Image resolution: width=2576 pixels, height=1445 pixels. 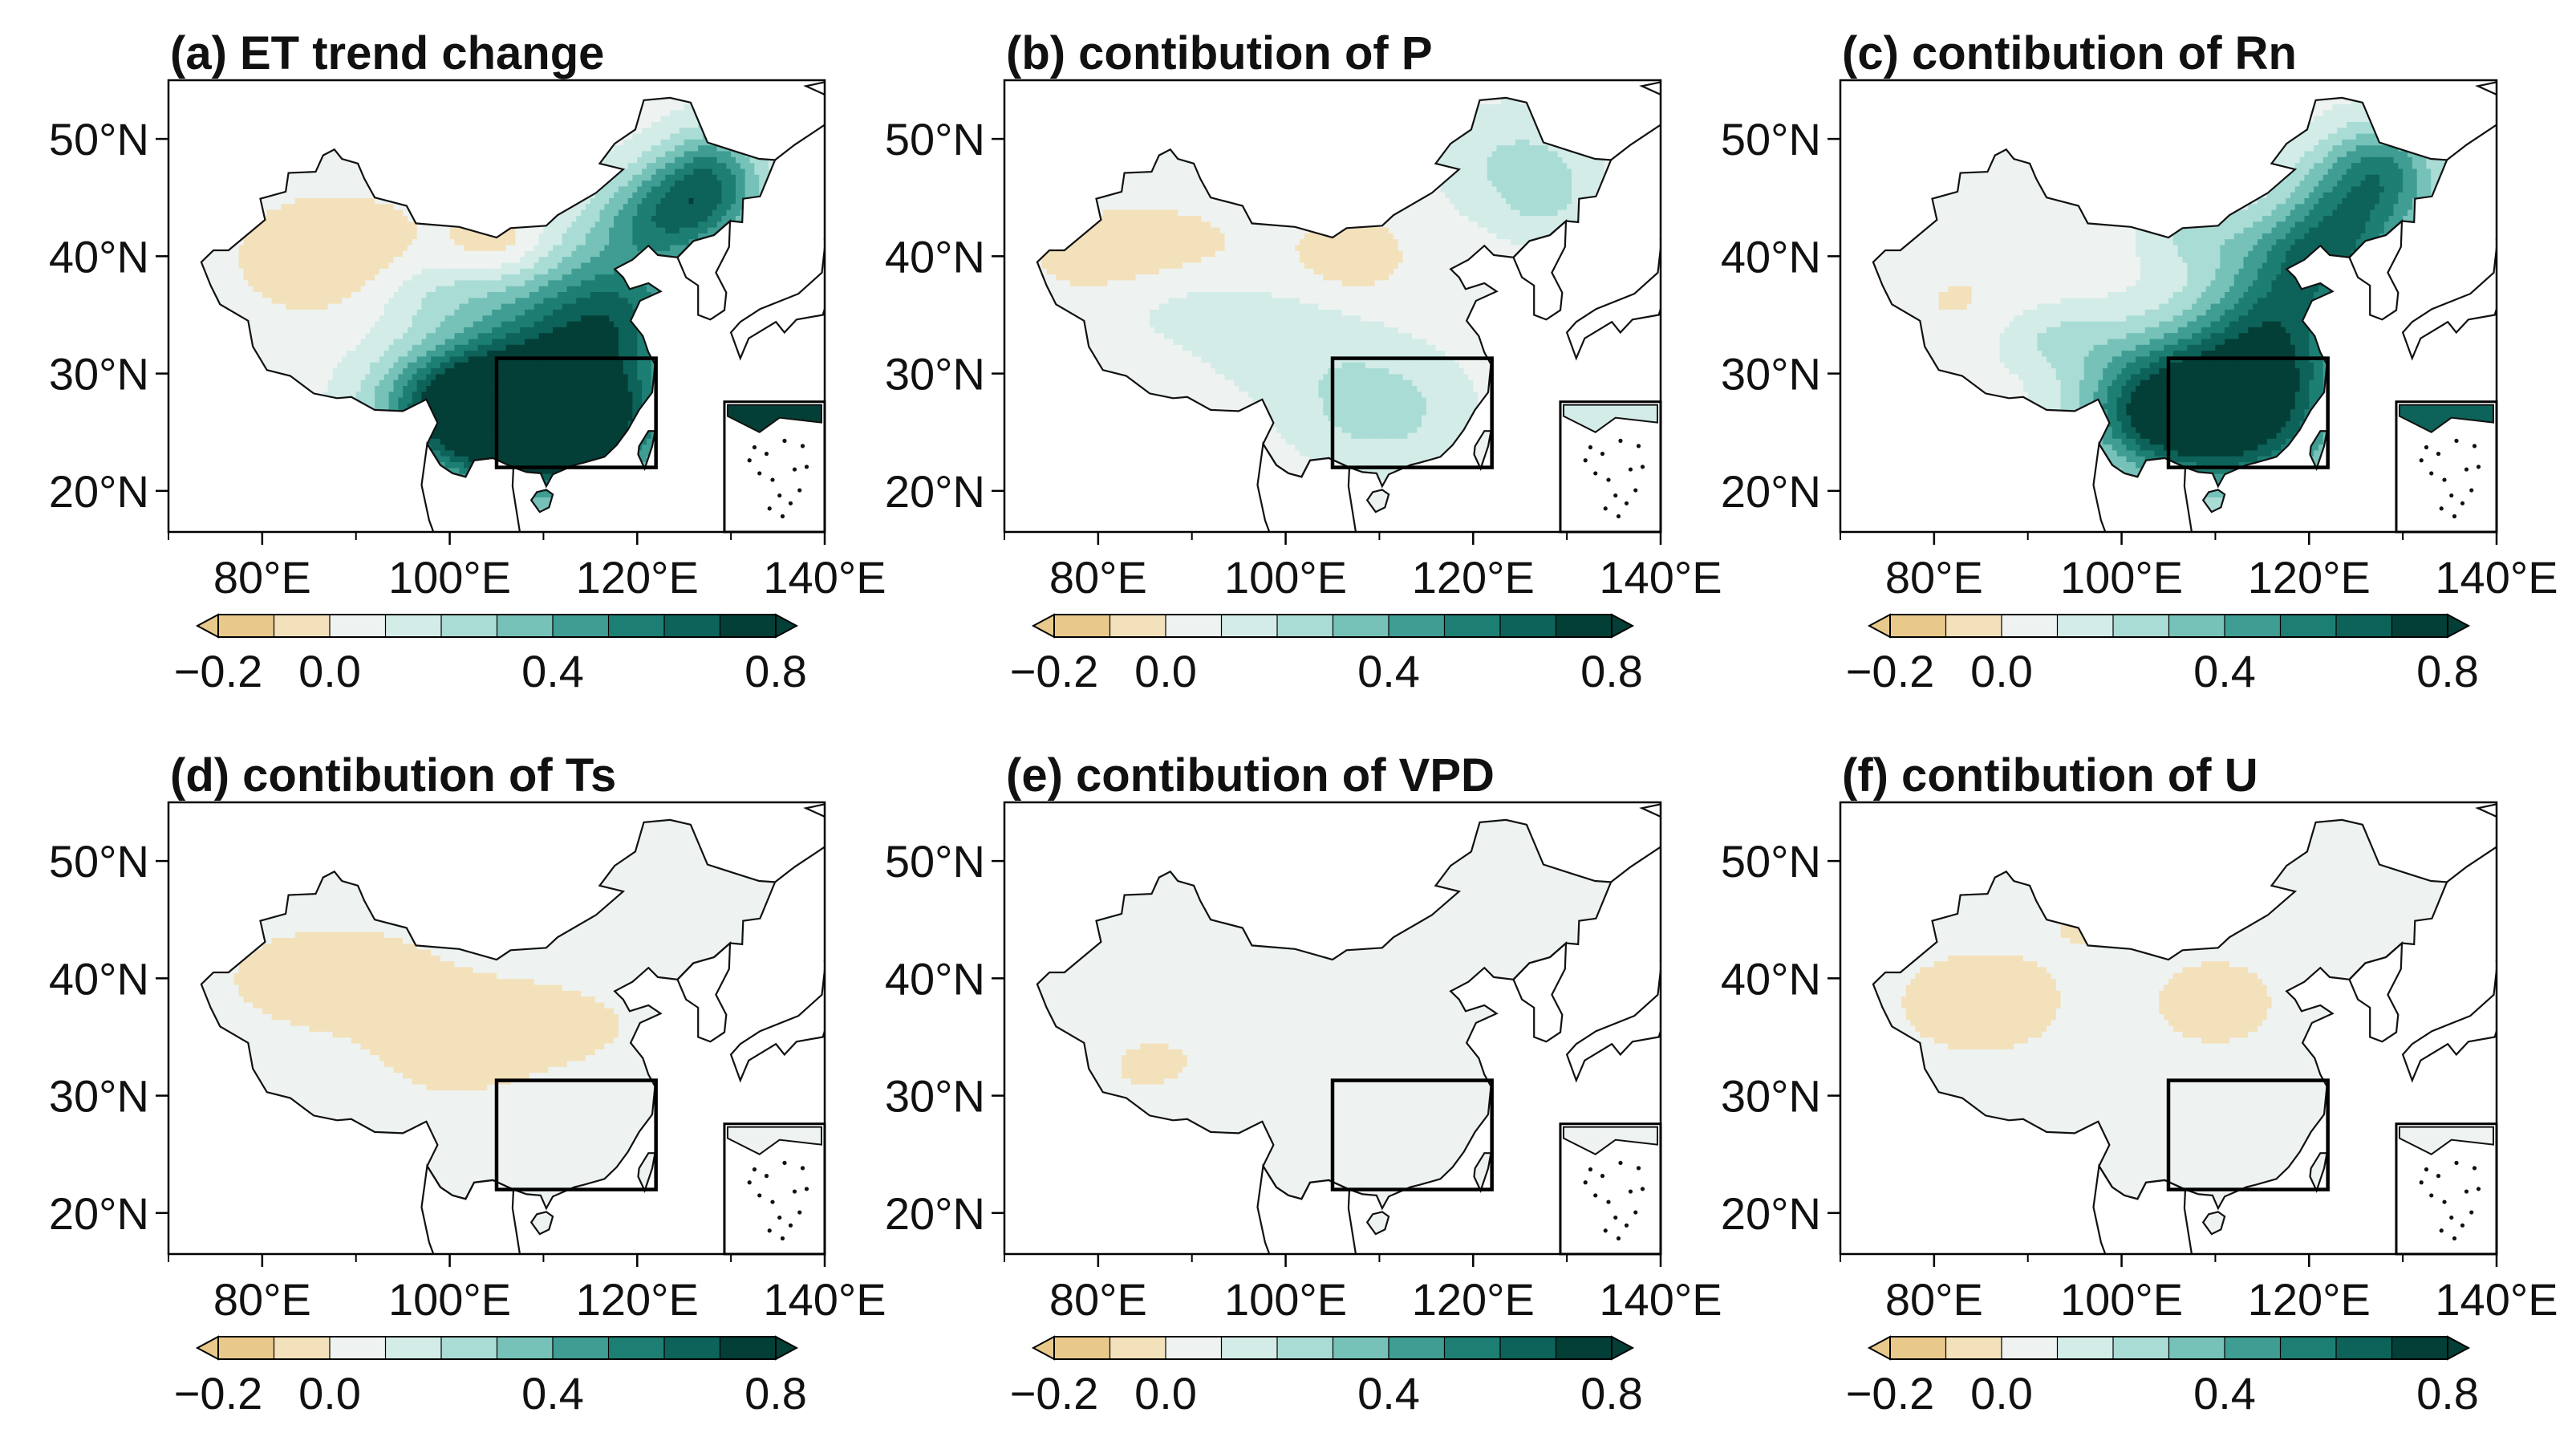 What do you see at coordinates (637, 577) in the screenshot?
I see `lon-tick-label: 120°E` at bounding box center [637, 577].